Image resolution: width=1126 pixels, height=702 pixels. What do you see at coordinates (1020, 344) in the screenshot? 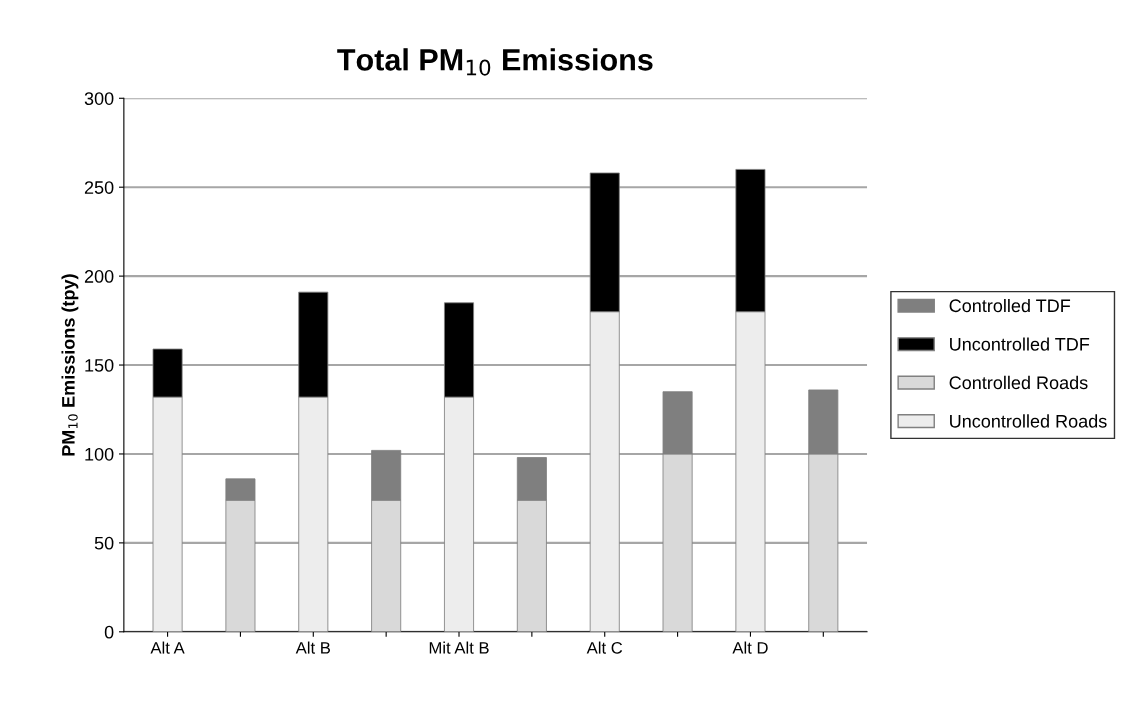
I see `legend-label: Uncontrolled TDF` at bounding box center [1020, 344].